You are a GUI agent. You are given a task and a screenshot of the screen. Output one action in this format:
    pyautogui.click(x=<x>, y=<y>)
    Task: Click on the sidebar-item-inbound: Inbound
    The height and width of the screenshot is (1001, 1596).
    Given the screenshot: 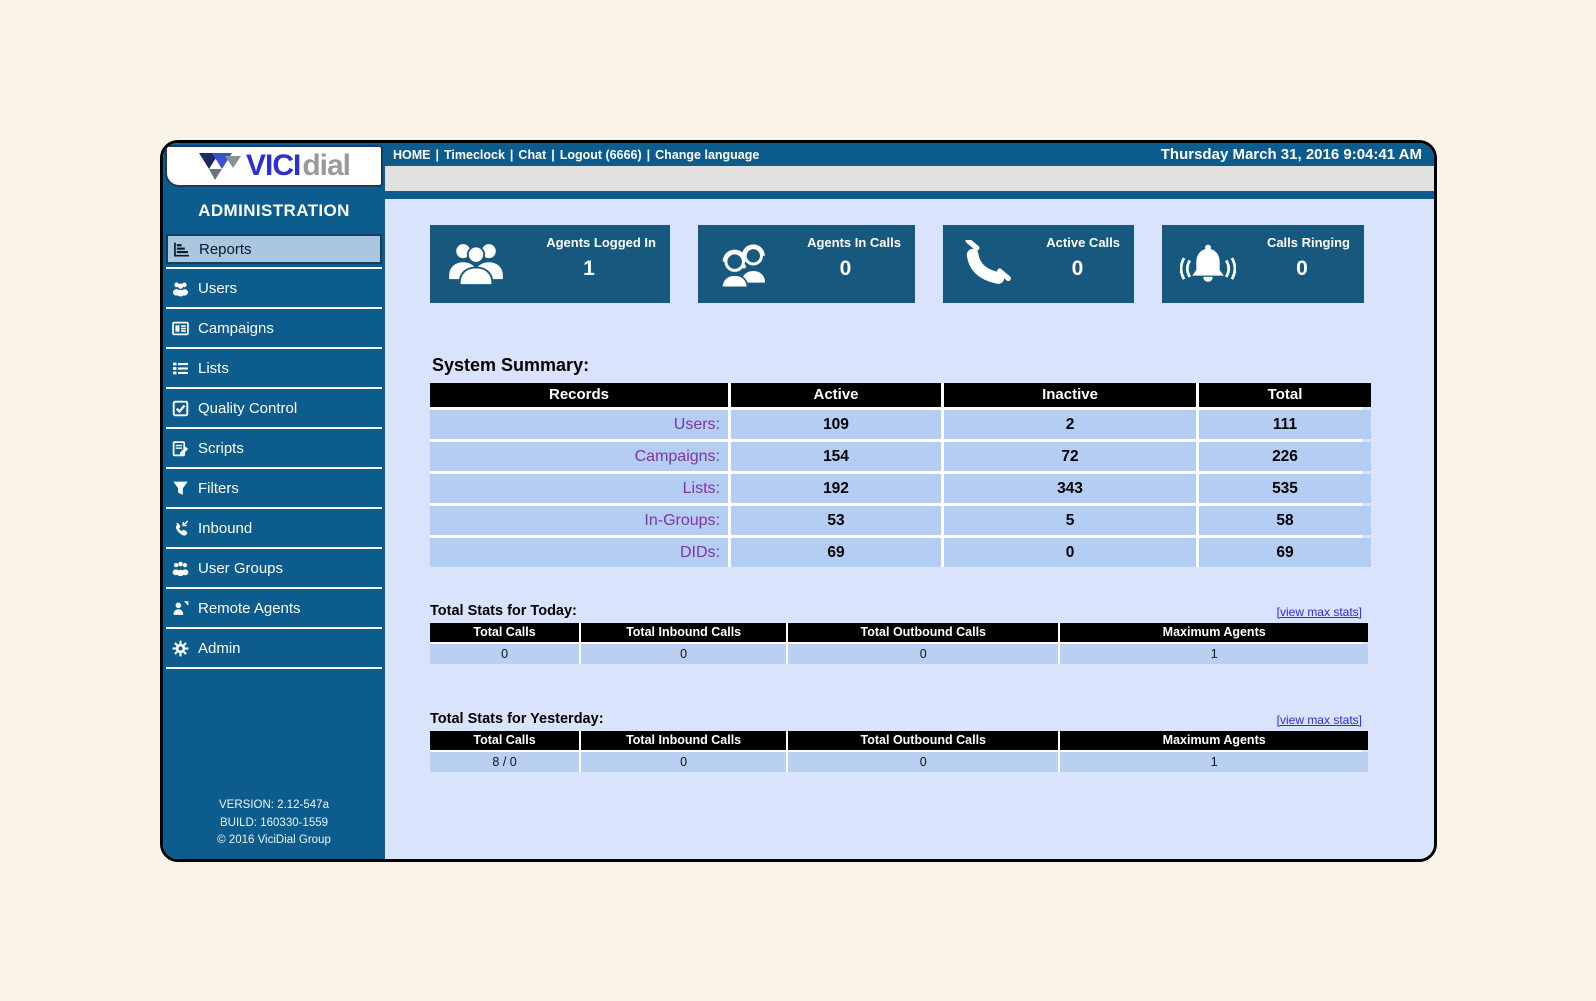 What is the action you would take?
    pyautogui.click(x=274, y=528)
    